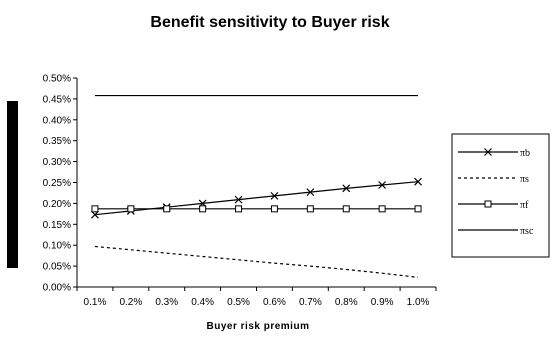 This screenshot has height=341, width=556. Describe the element at coordinates (418, 302) in the screenshot. I see `x-tick-label: 1.0%` at that location.